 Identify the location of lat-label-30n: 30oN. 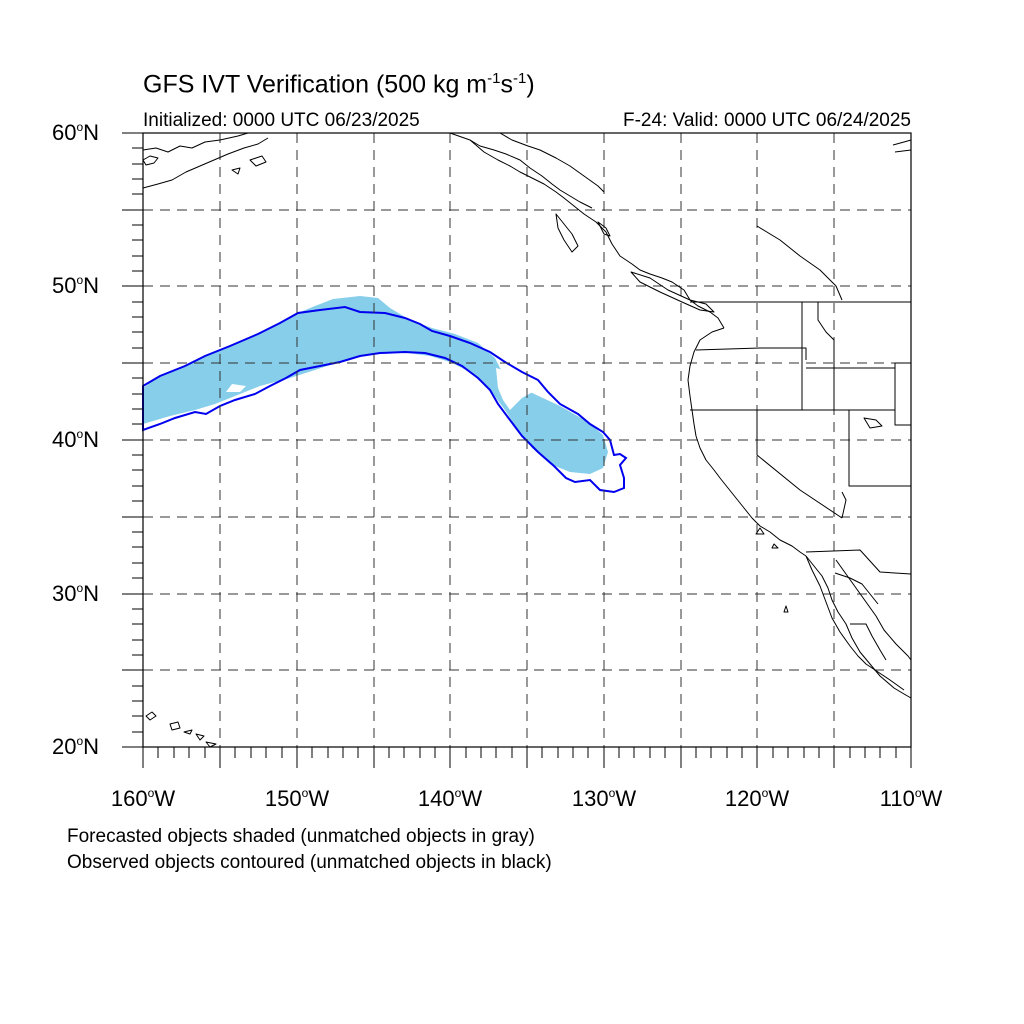
(76, 593).